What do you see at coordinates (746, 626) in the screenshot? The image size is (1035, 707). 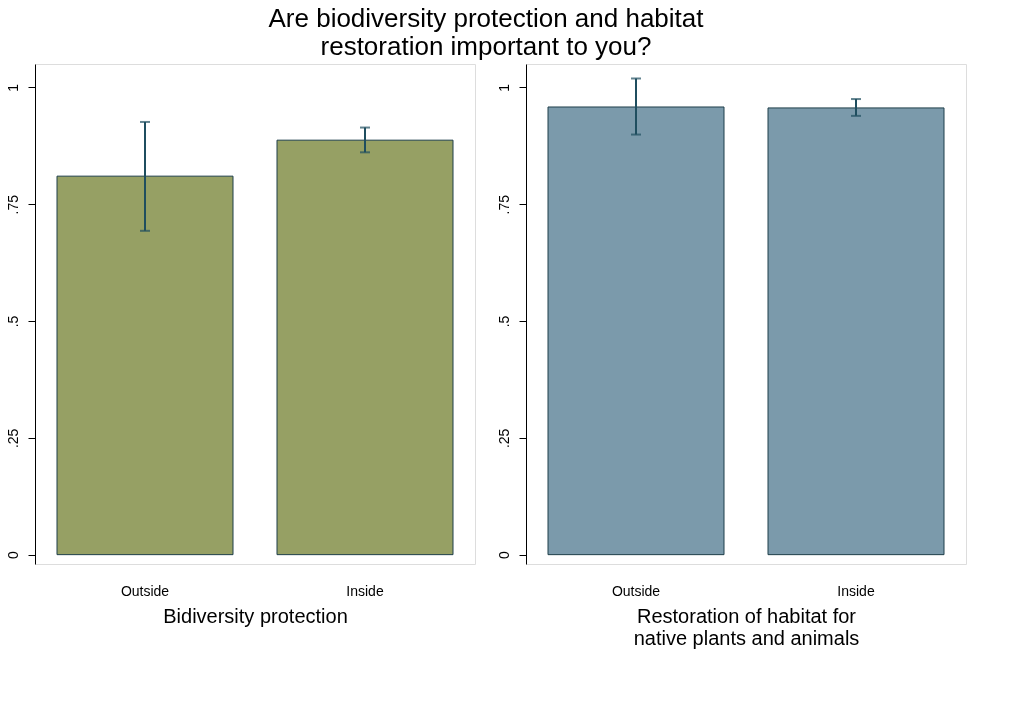 I see `x-axis-title: Restoration of habitat for native plants and animals` at bounding box center [746, 626].